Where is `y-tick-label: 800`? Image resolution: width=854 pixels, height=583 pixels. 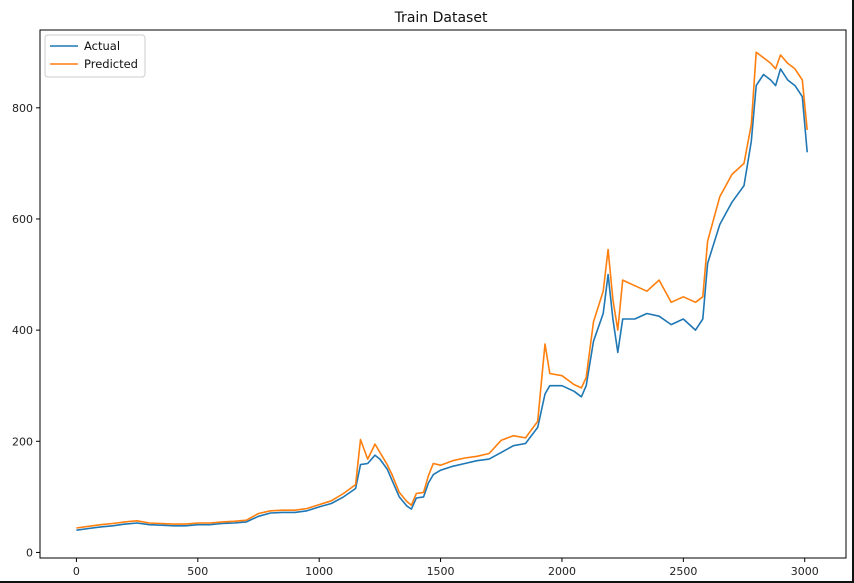
y-tick-label: 800 is located at coordinates (22, 108).